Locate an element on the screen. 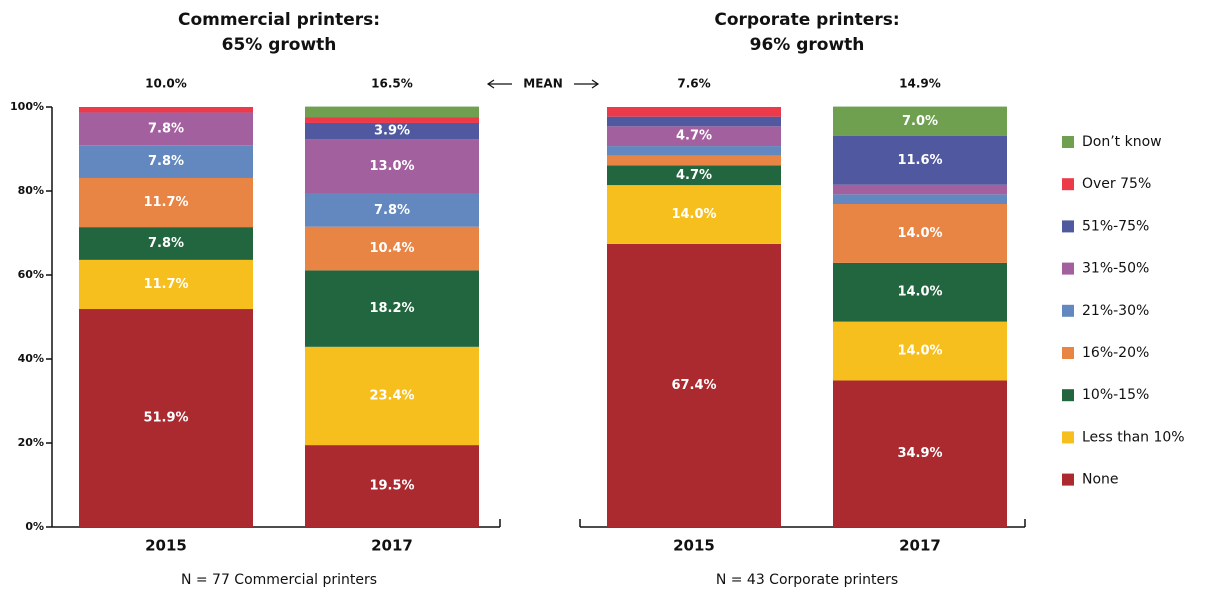 The image size is (1206, 592). data-label: 13.0% is located at coordinates (391, 166).